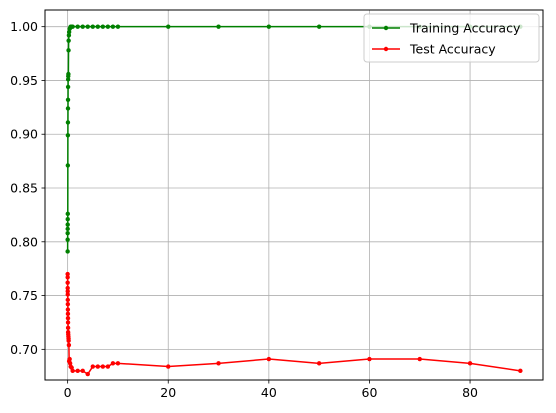 This screenshot has width=556, height=413. What do you see at coordinates (452, 49) in the screenshot?
I see `legend-label: Test Accuracy` at bounding box center [452, 49].